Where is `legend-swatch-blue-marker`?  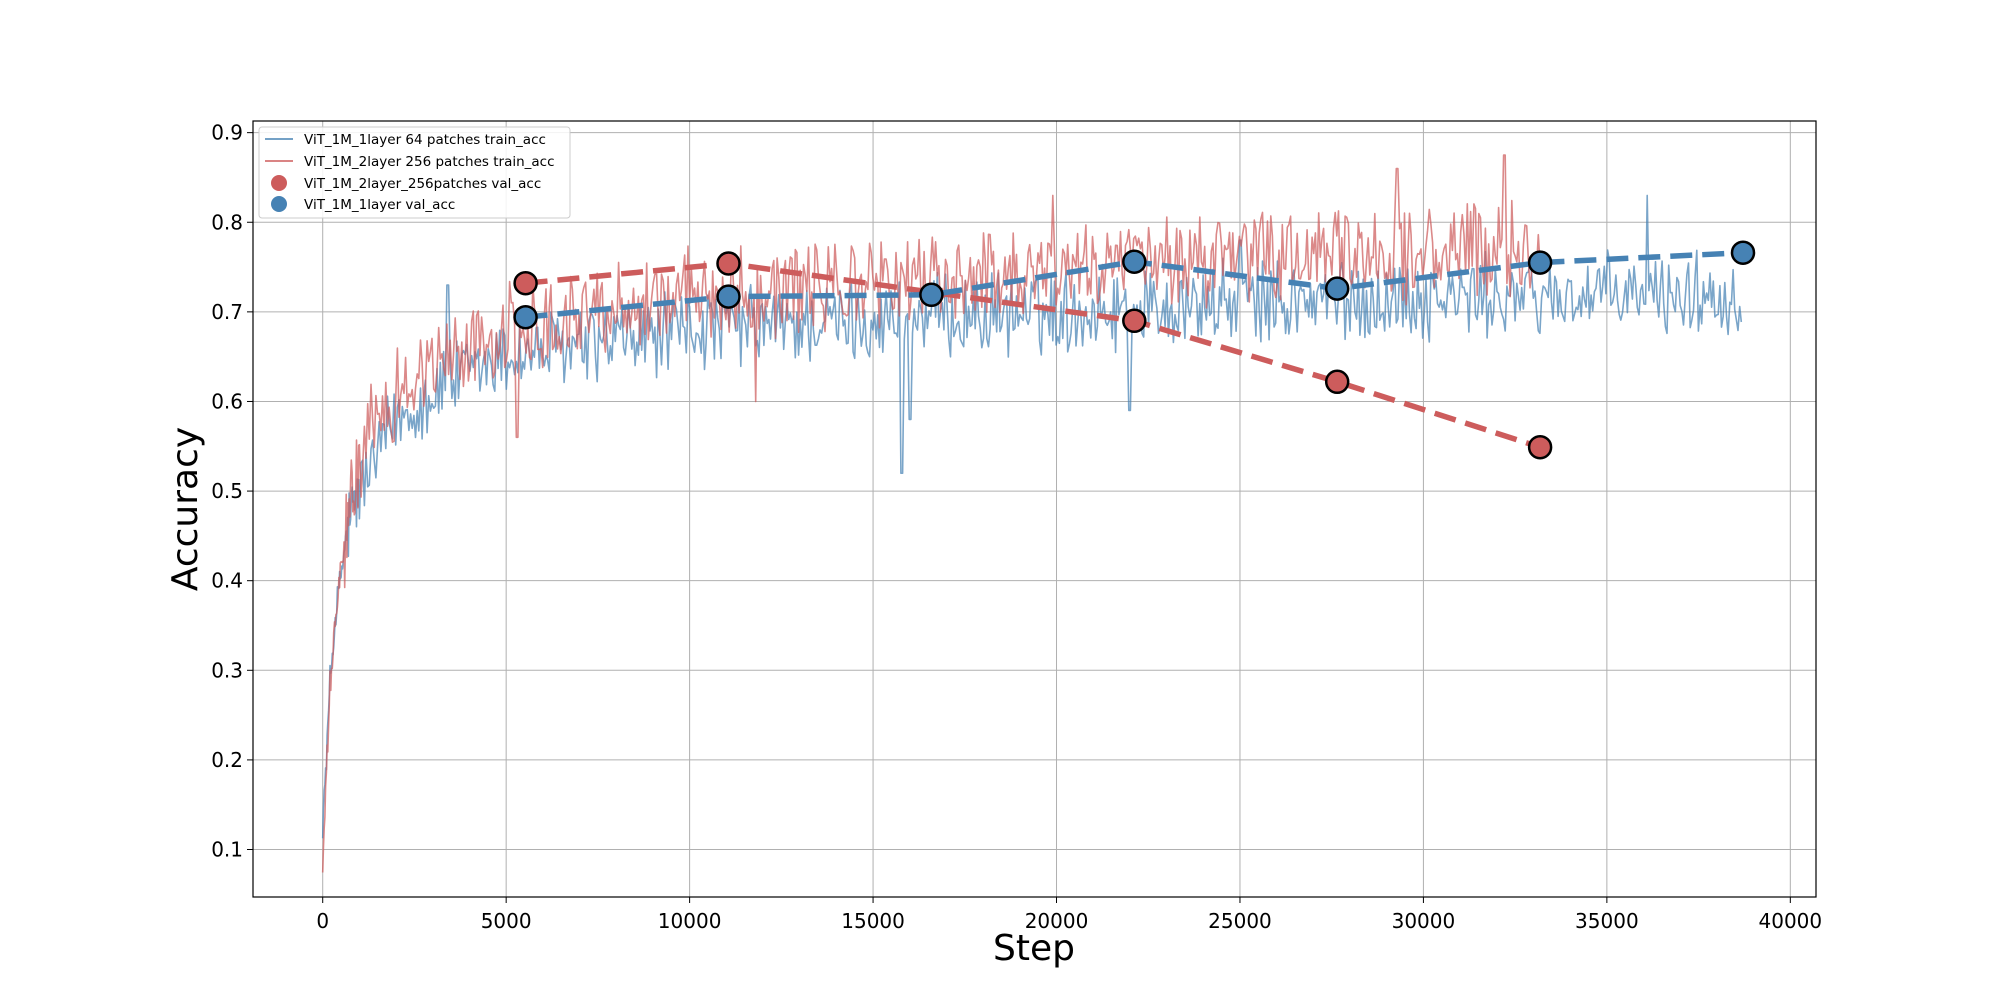 legend-swatch-blue-marker is located at coordinates (279, 204).